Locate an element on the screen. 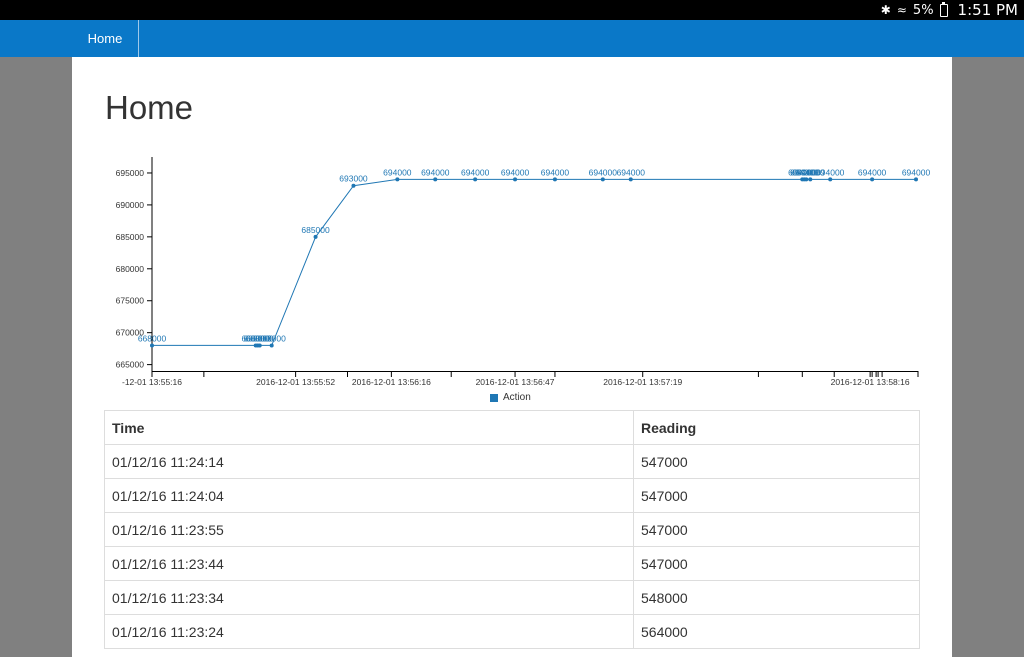  status-bar: ✱ ≈ 5% 1:51 PM is located at coordinates (512, 10).